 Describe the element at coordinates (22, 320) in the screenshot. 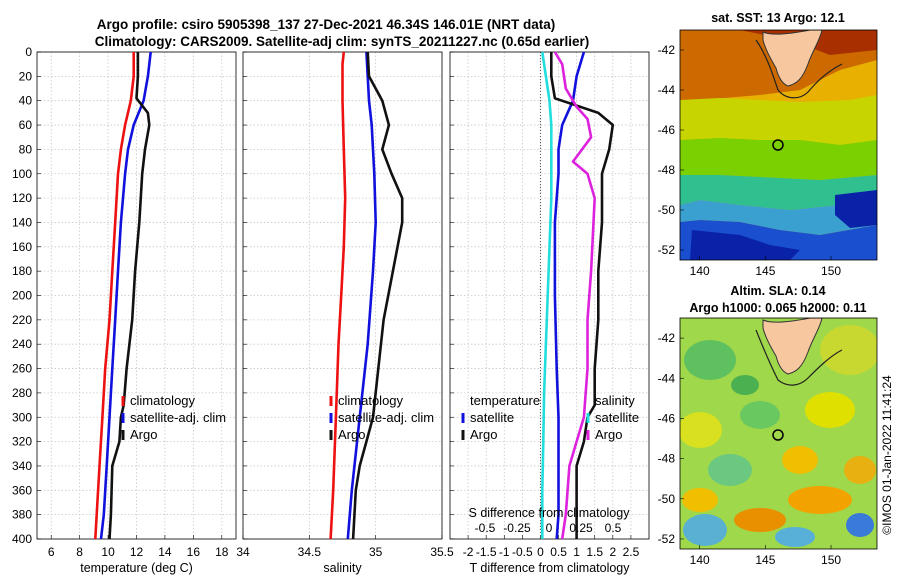

I see `depth-tick-label: 220` at that location.